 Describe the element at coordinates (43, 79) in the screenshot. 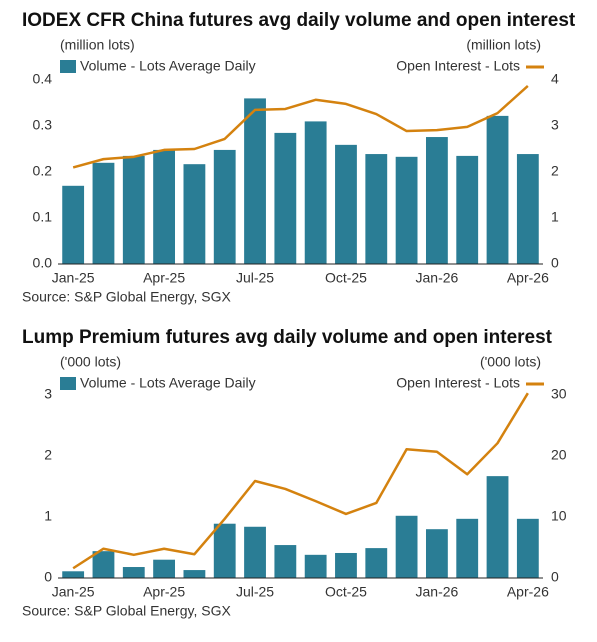

I see `y-tick-label: 0.4` at that location.